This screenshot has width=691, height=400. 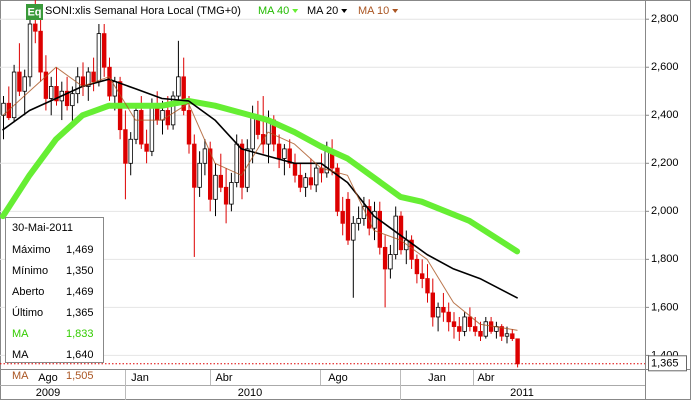 What do you see at coordinates (665, 67) in the screenshot?
I see `y-tick-label: 2,600` at bounding box center [665, 67].